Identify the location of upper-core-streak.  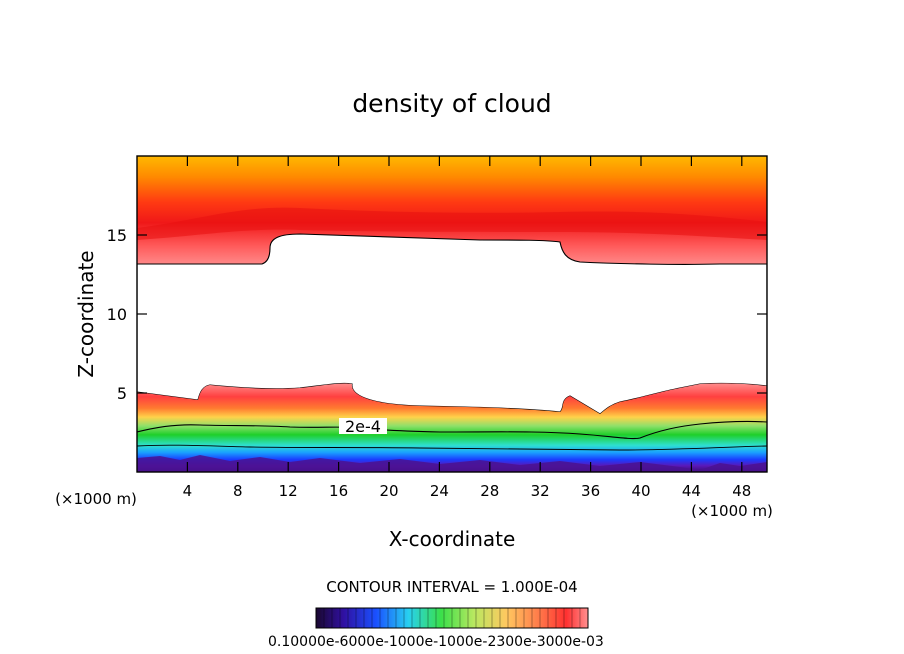
(452, 223).